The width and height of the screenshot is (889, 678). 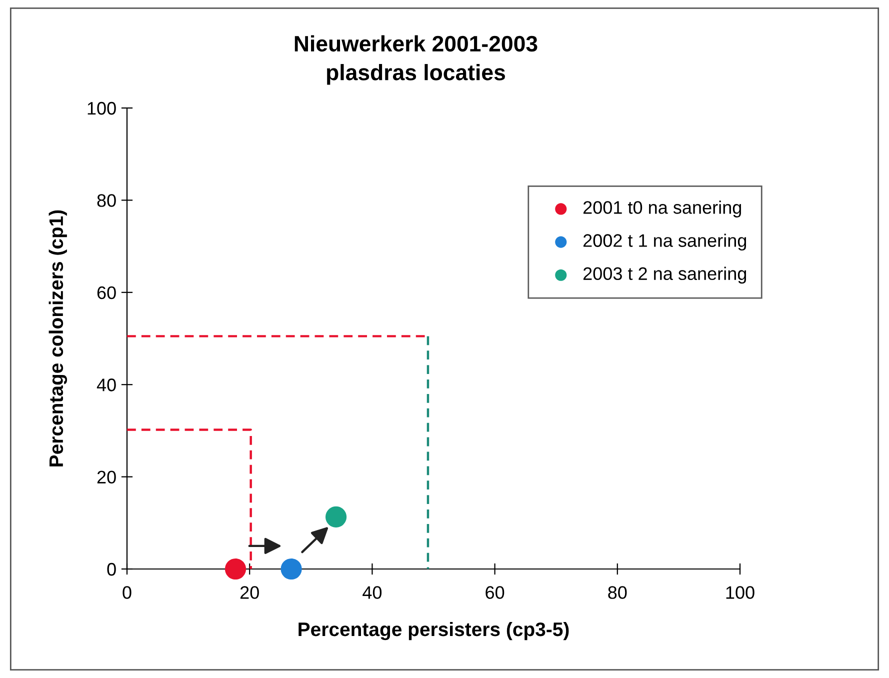 What do you see at coordinates (664, 275) in the screenshot?
I see `legend-label: 2003 t 2 na sanering` at bounding box center [664, 275].